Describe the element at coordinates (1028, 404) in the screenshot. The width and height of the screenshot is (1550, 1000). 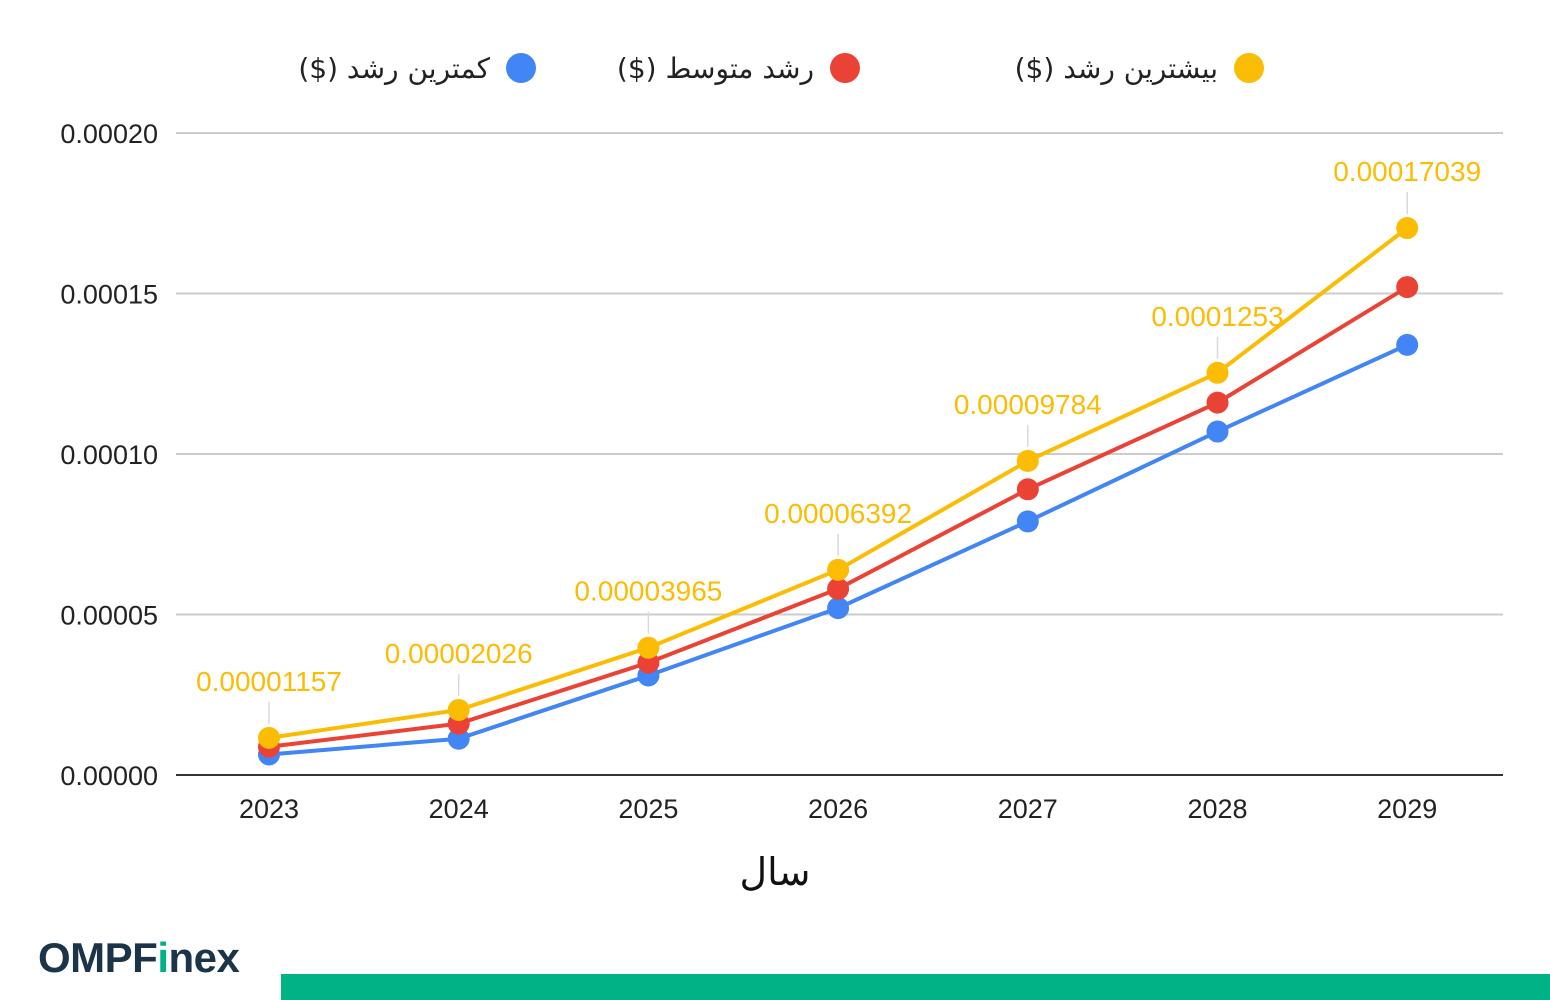
I see `data-label: 0.00009784` at that location.